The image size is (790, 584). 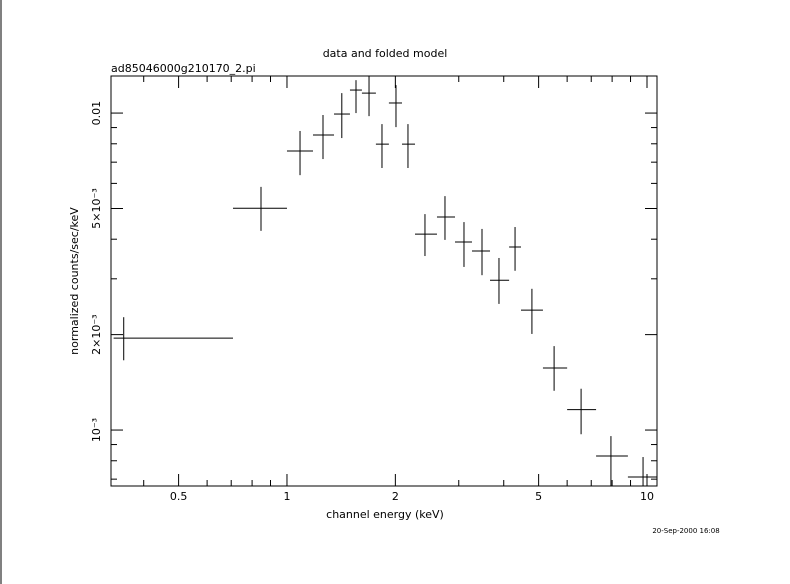 I want to click on x-tick-label: 10, so click(x=647, y=496).